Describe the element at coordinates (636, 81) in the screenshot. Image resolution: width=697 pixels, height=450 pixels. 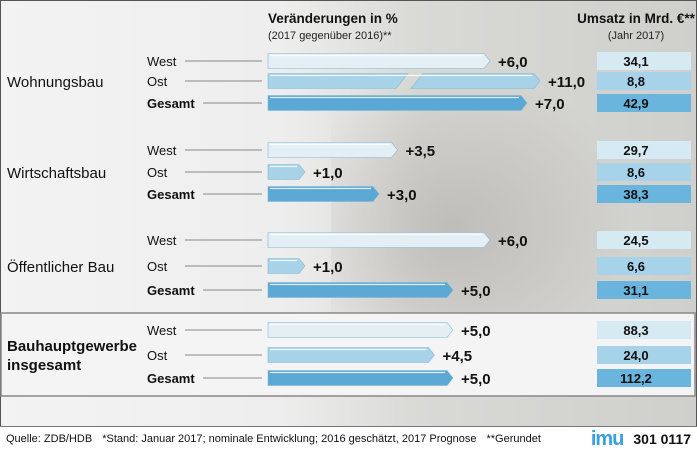
I see `umsatz-value: 8,8` at that location.